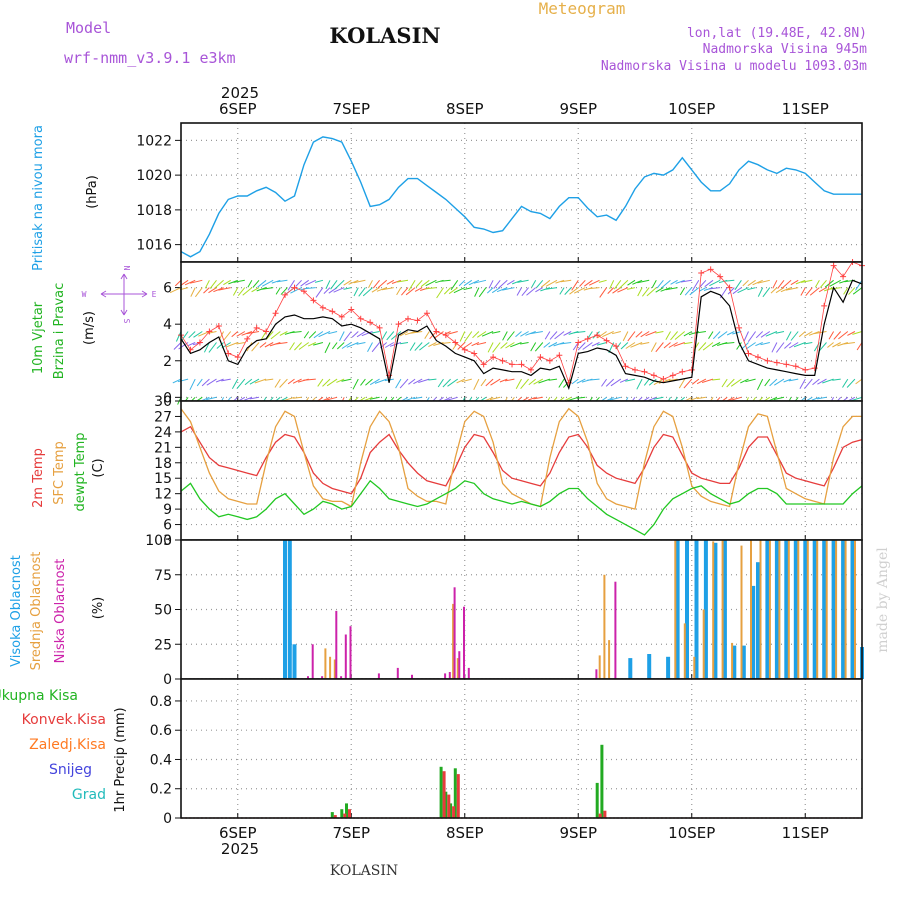 Image resolution: width=900 pixels, height=900 pixels. Describe the element at coordinates (163, 464) in the screenshot. I see `y-tick-label: 18` at that location.